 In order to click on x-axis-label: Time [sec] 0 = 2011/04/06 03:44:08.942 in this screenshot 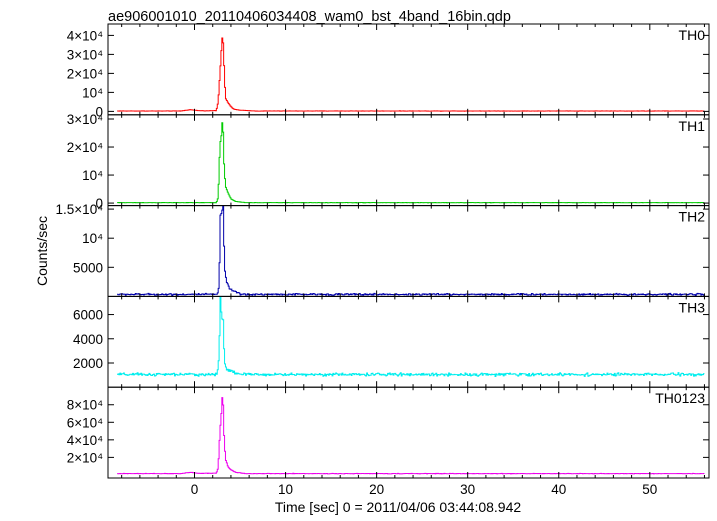, I will do `click(398, 507)`.